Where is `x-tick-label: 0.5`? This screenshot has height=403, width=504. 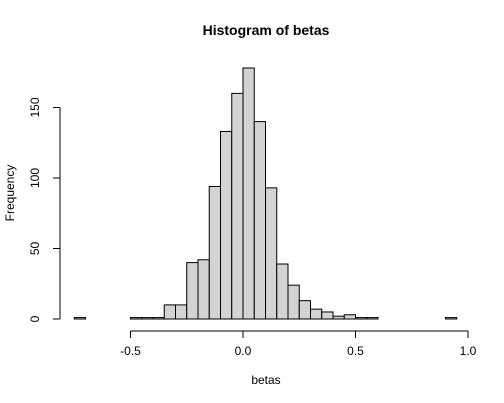 x-tick-label: 0.5 is located at coordinates (355, 351).